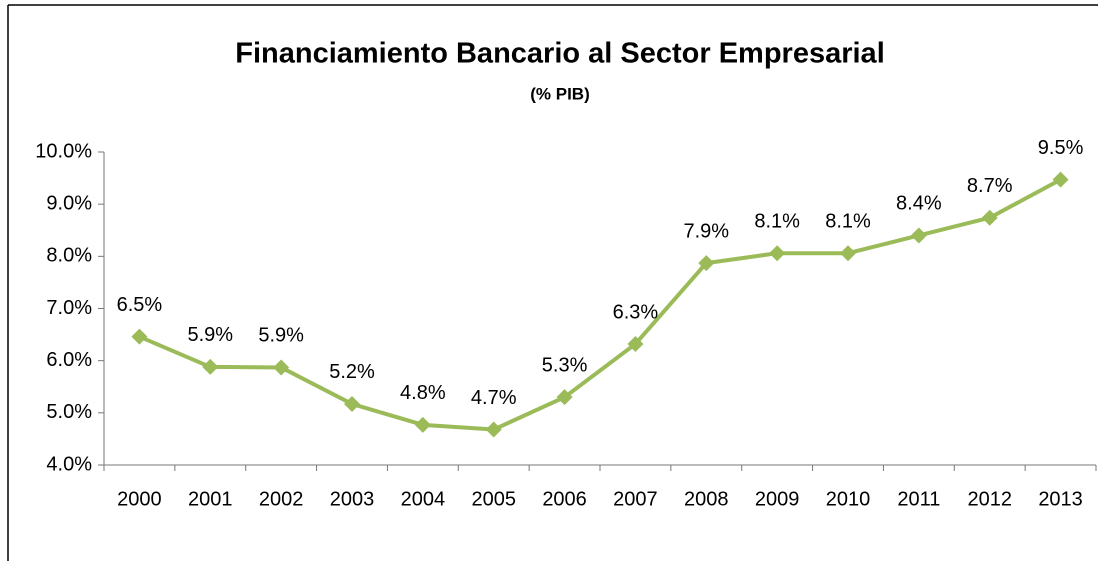  What do you see at coordinates (69, 412) in the screenshot?
I see `y-tick-label: 5.0%` at bounding box center [69, 412].